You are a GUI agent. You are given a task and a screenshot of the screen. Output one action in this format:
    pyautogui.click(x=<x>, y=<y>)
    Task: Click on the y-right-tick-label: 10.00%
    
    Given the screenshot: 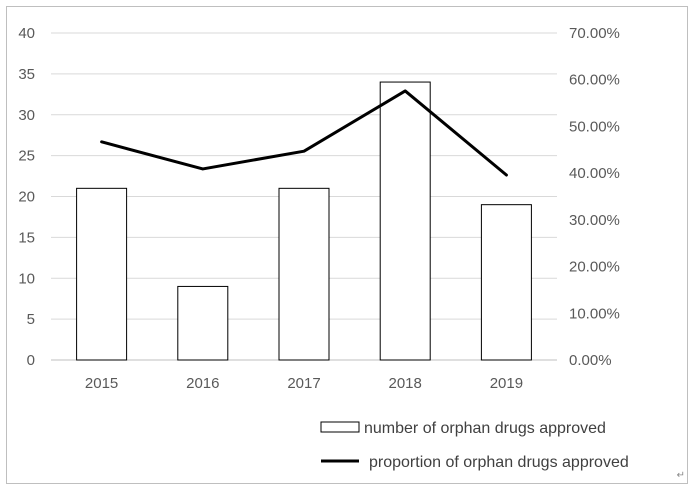 What is the action you would take?
    pyautogui.click(x=594, y=313)
    